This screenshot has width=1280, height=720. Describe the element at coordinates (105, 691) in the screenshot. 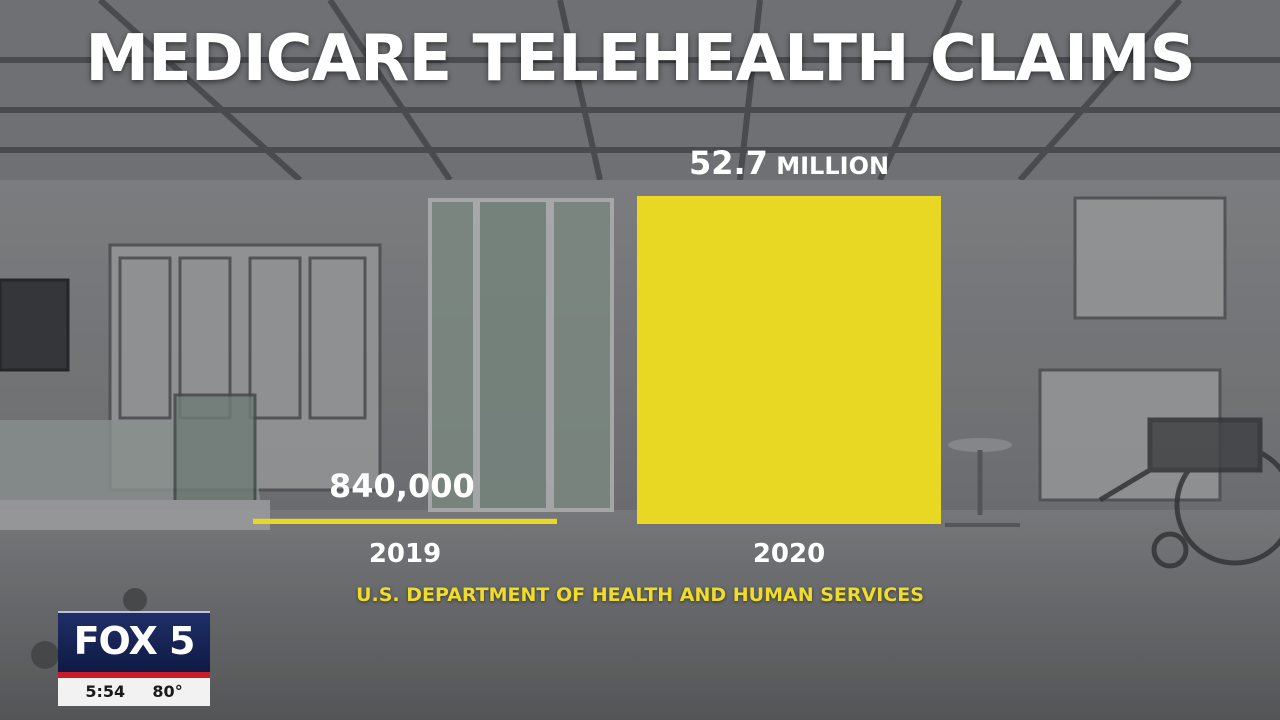

I see `clock-time: 5:54` at that location.